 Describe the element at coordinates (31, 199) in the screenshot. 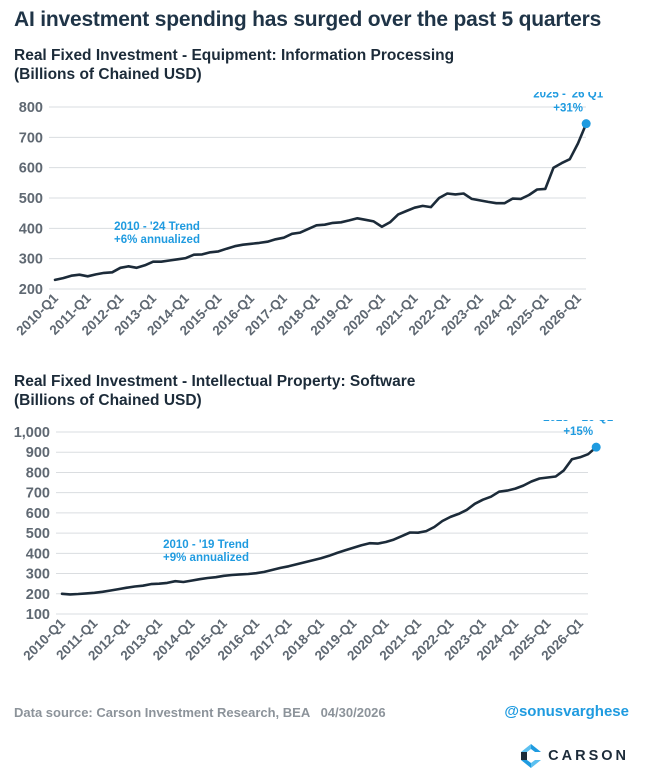

I see `chart-1-ytick-label: 500` at that location.